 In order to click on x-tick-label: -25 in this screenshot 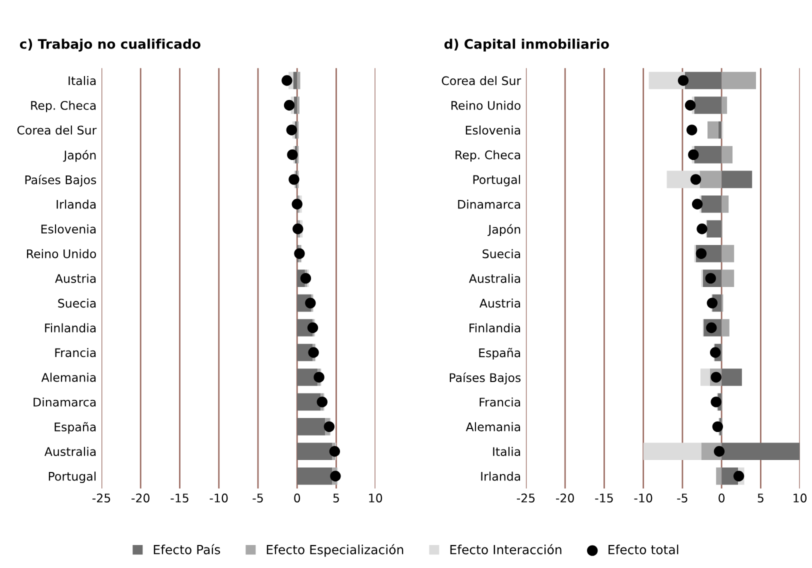, I will do `click(101, 498)`.